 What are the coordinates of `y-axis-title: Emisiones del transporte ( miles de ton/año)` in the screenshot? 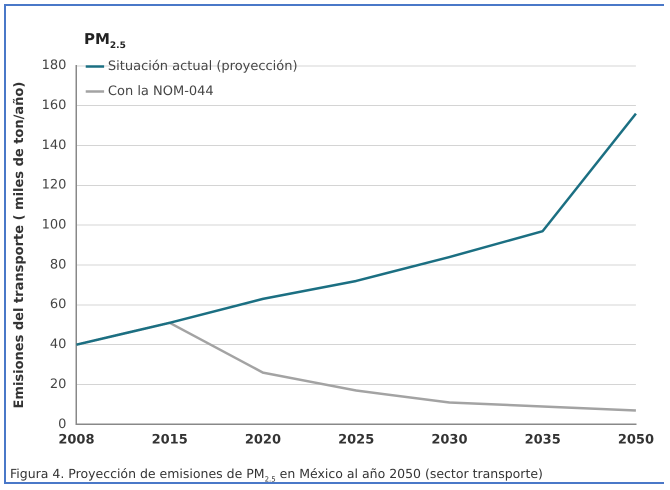 It's located at (20, 245).